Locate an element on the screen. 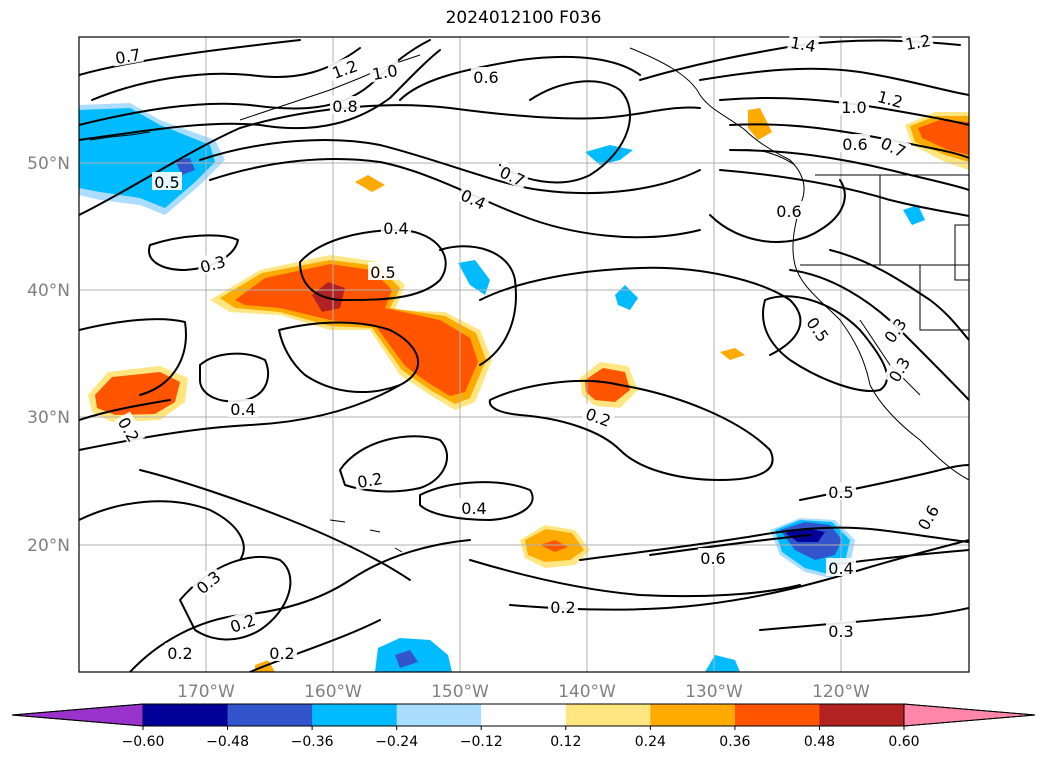 The height and width of the screenshot is (765, 1047). pos-anomaly-south-core is located at coordinates (554, 546).